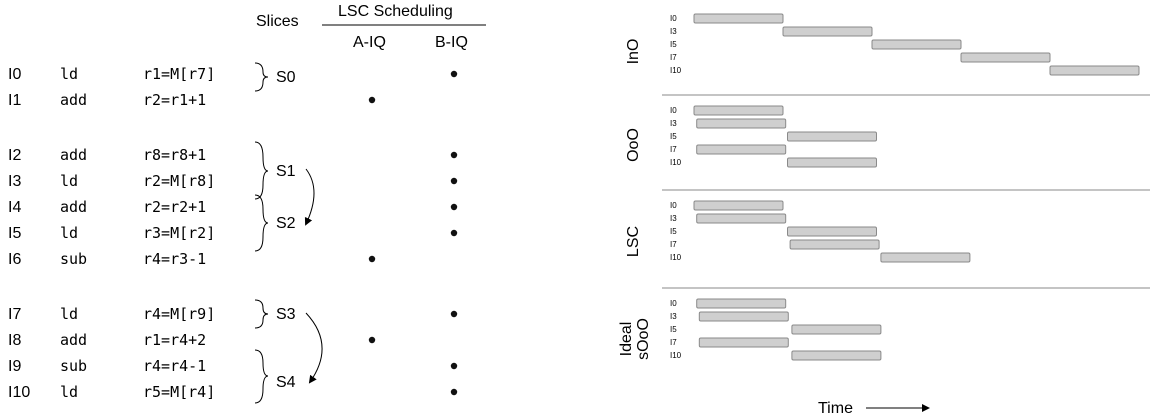 The height and width of the screenshot is (418, 1150). What do you see at coordinates (286, 77) in the screenshot?
I see `slice-label-s0: S0` at bounding box center [286, 77].